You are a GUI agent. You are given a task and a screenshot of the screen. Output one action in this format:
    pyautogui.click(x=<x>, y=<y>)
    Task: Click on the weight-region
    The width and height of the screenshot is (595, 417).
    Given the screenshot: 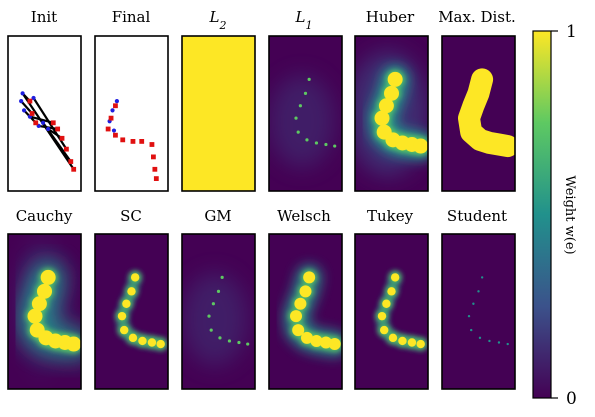 What is the action you would take?
    pyautogui.click(x=486, y=113)
    